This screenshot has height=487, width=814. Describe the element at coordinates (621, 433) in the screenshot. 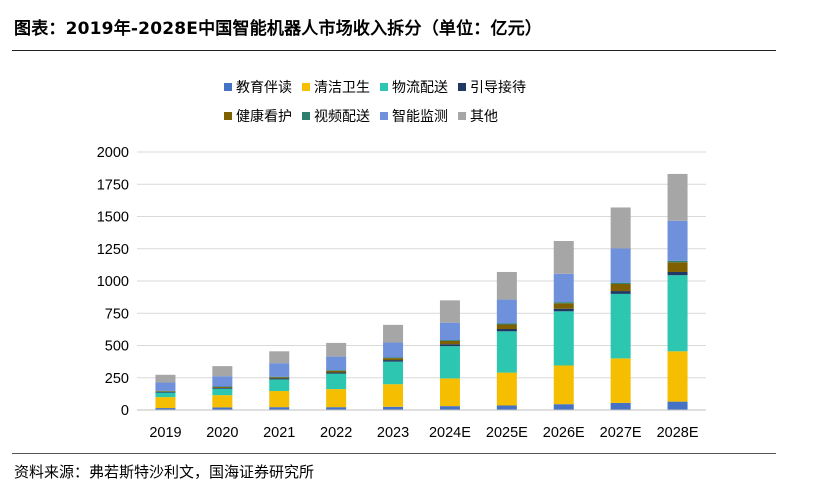

I see `x-tick-label: 2027E` at that location.